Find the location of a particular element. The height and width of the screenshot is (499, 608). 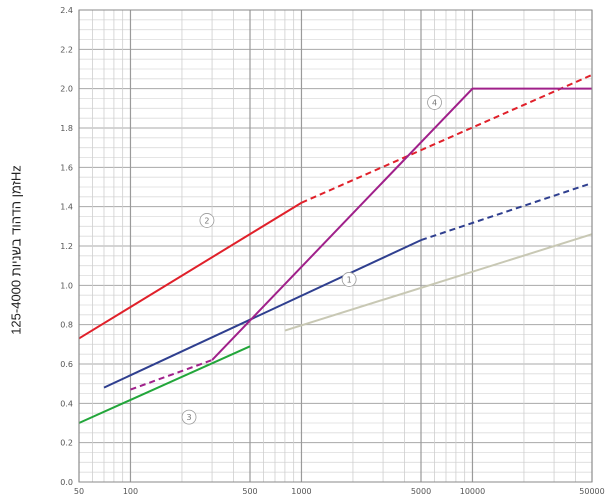

y-tick-label: 1.0 is located at coordinates (66, 285).